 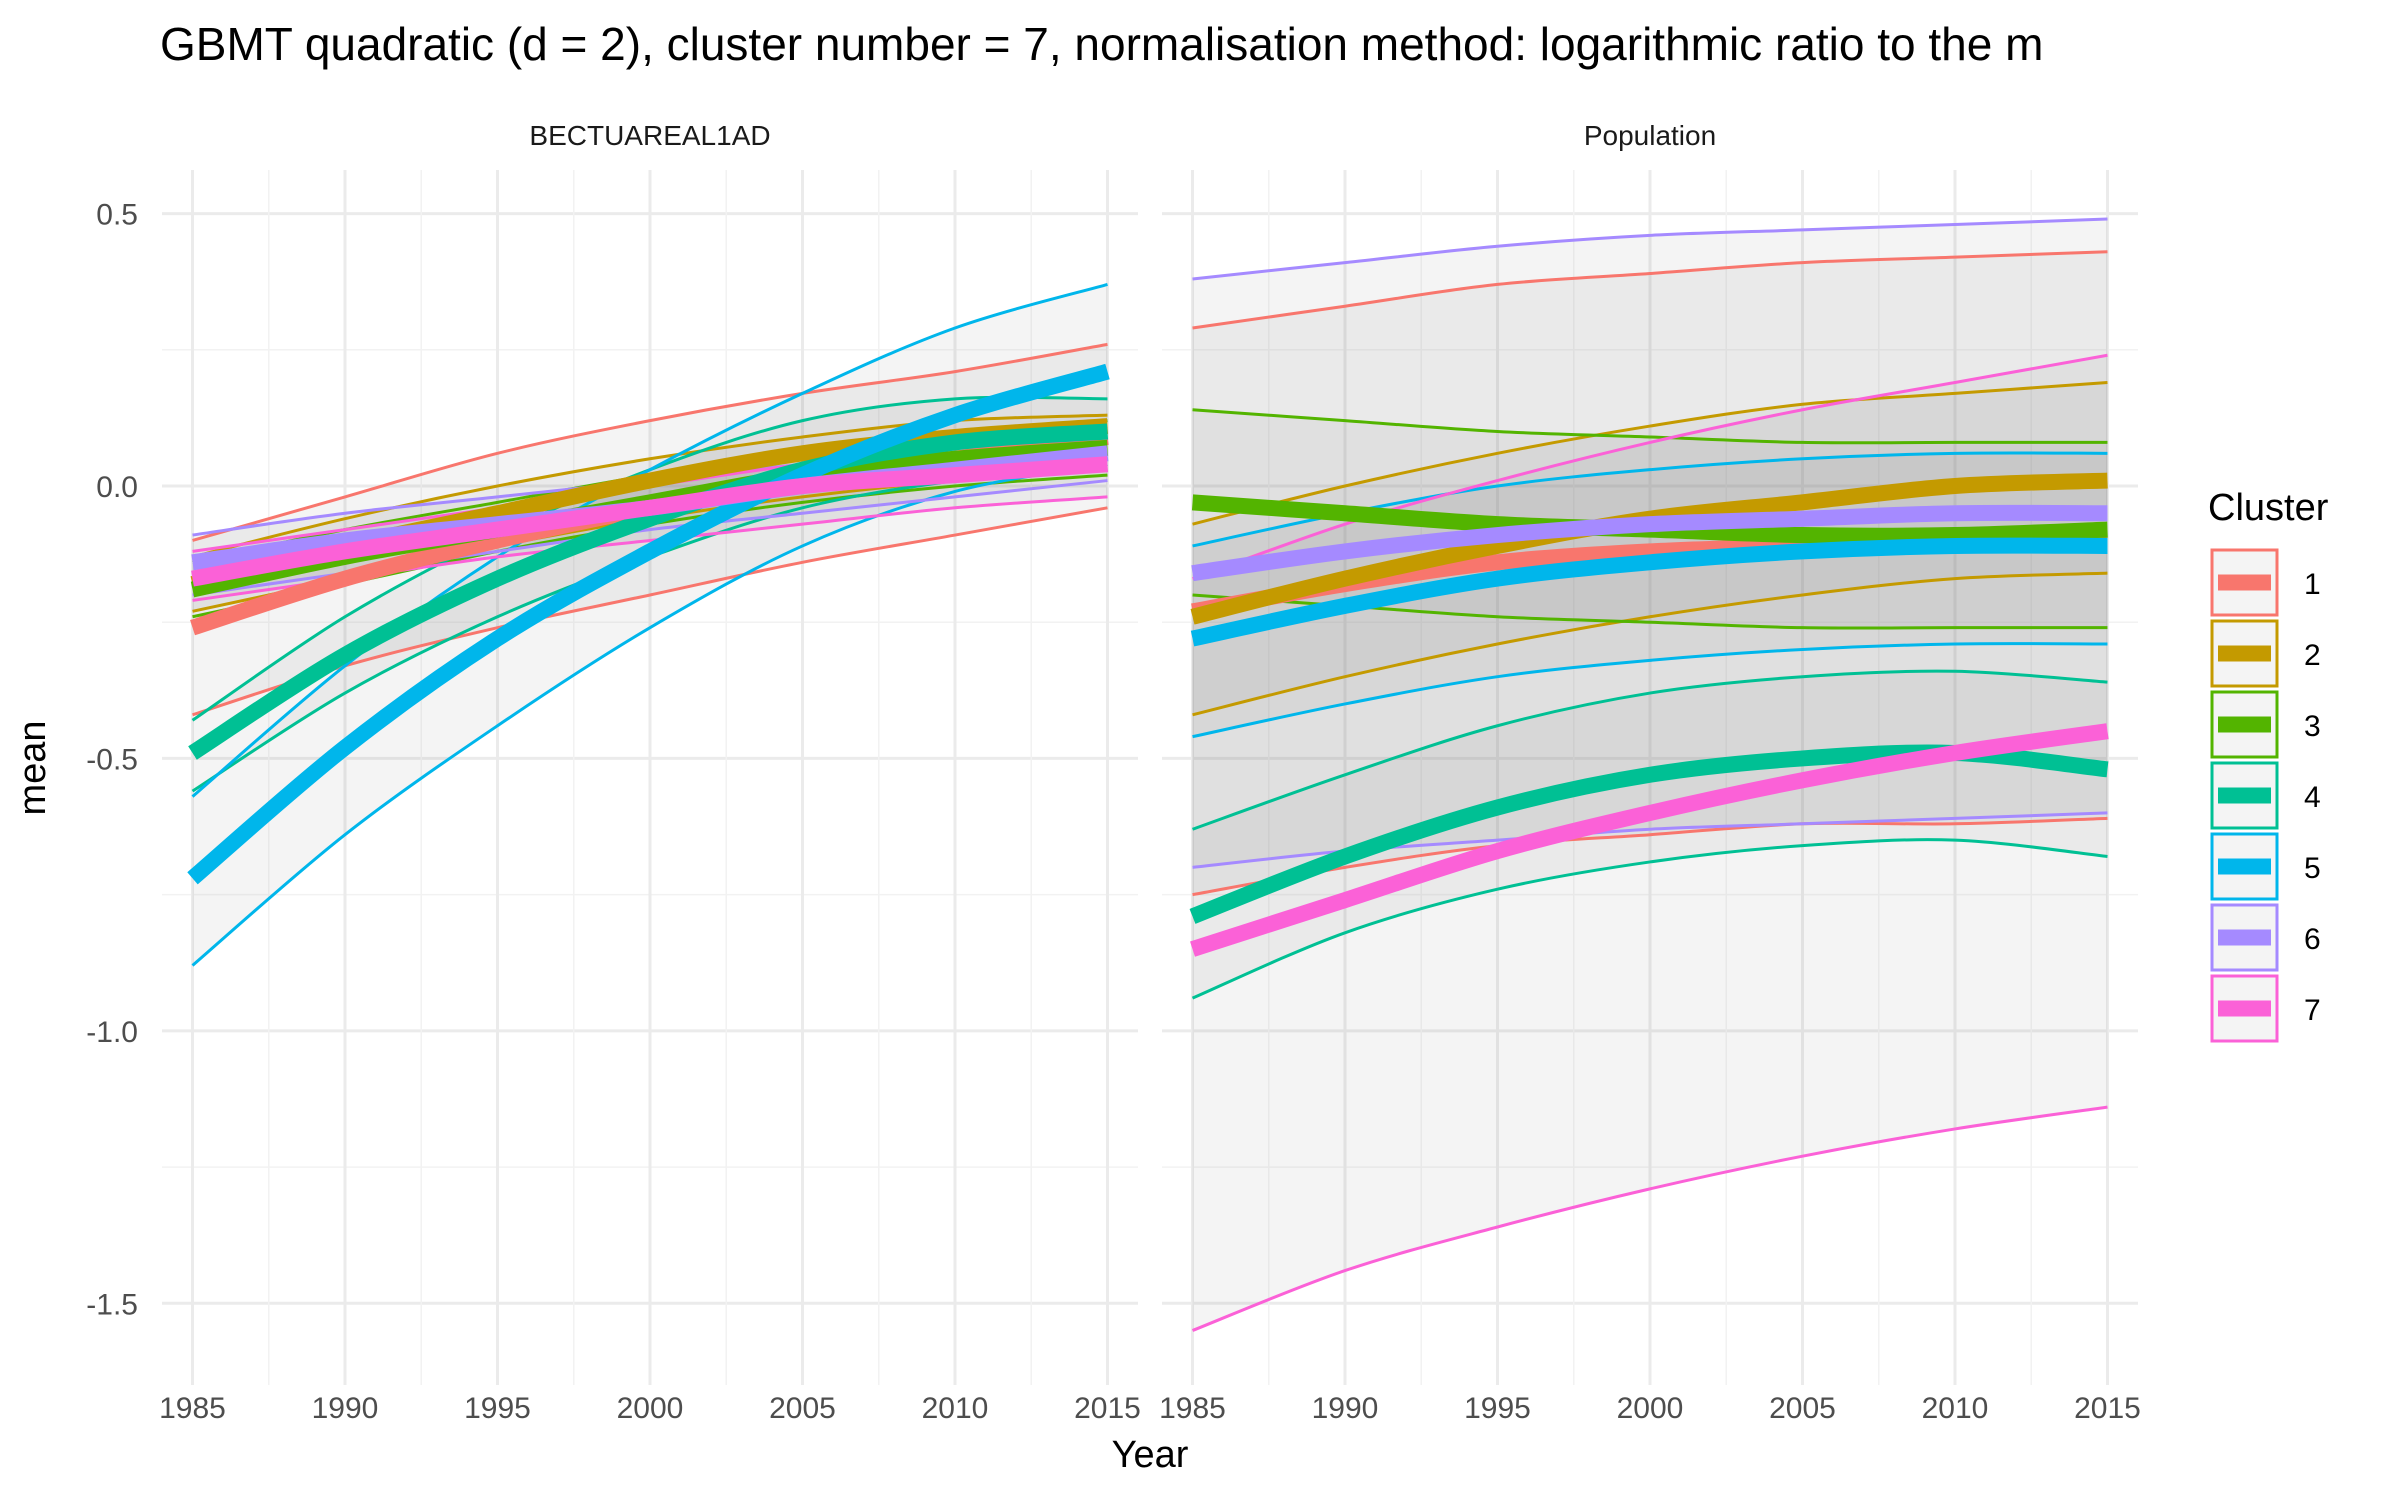 I want to click on y-tick-label: -1.0, so click(x=112, y=1032).